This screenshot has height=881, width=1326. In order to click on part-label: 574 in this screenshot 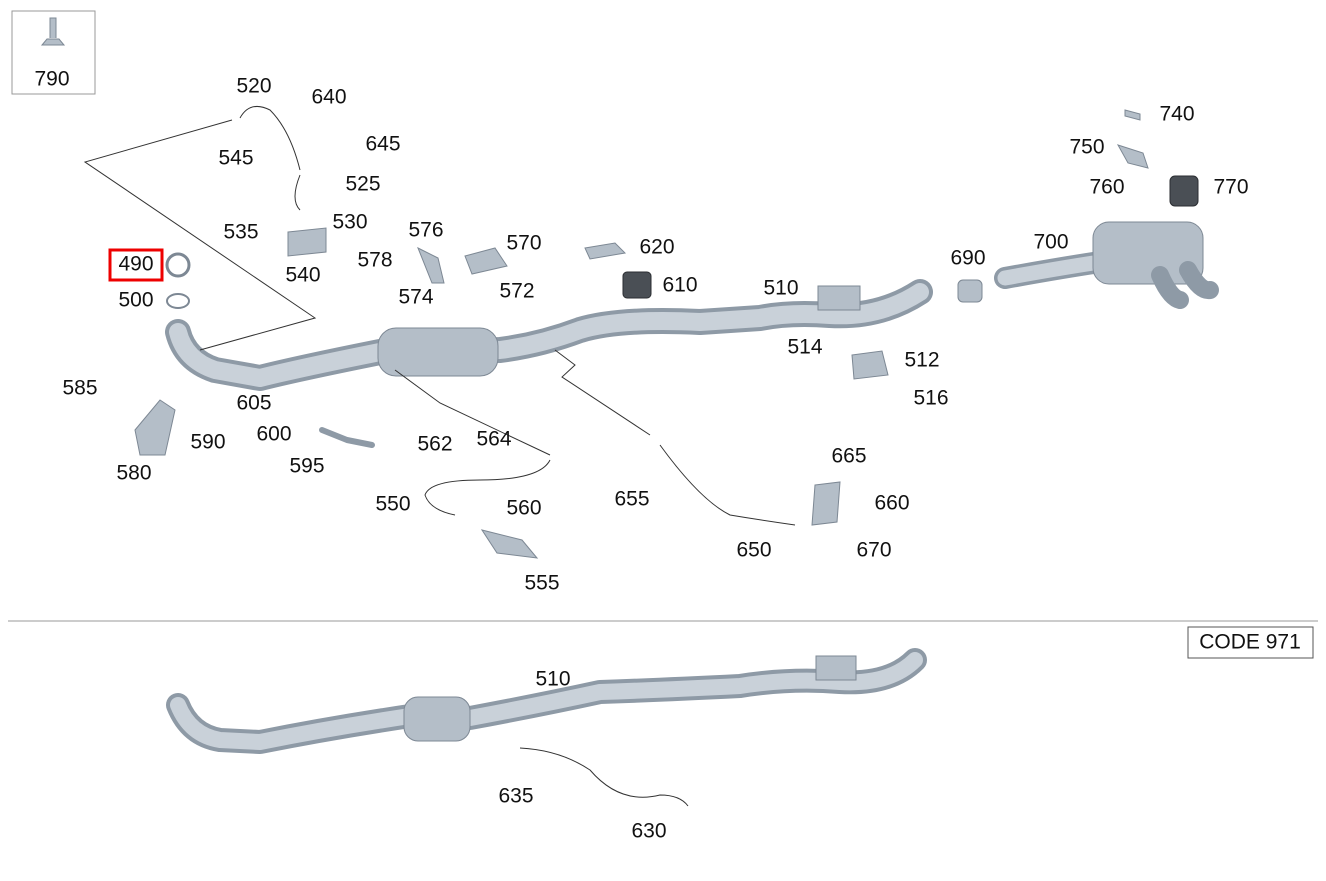, I will do `click(415, 297)`.